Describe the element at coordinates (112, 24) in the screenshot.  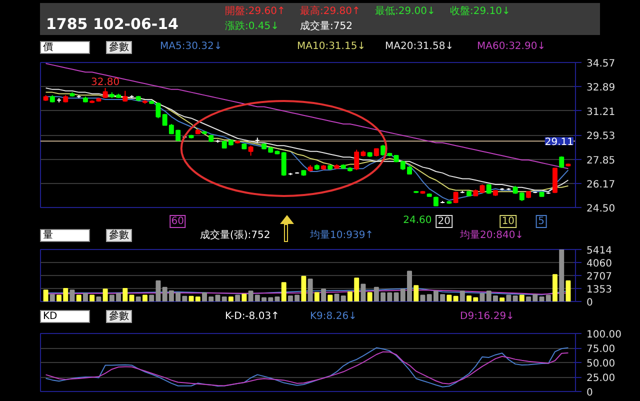
I see `chart-title: 1785 102-06-14` at that location.